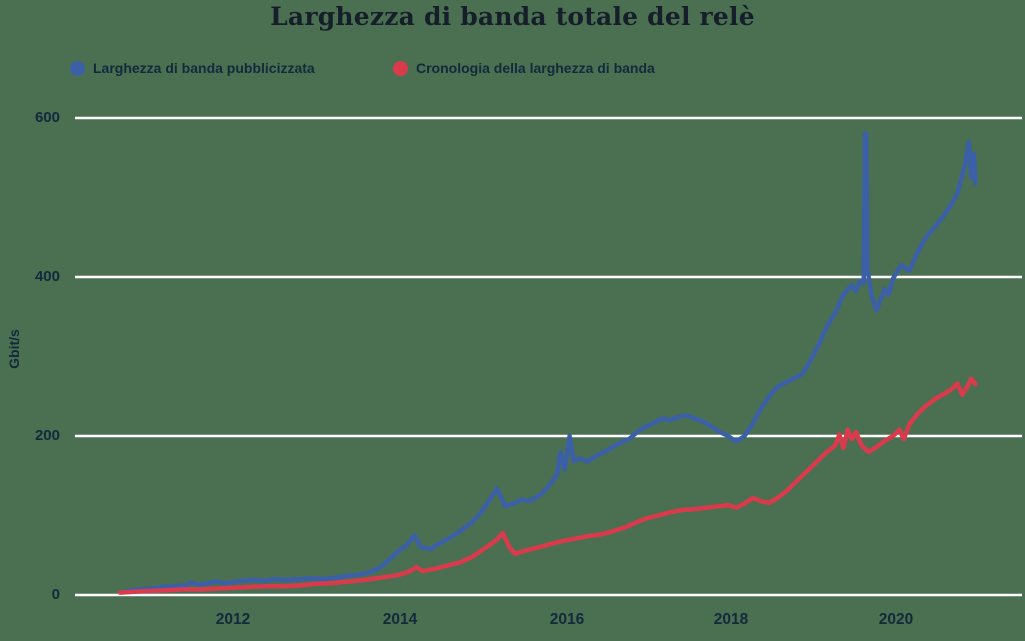 This screenshot has width=1025, height=641. I want to click on legend-label-history: Cronologia della larghezza di banda, so click(535, 68).